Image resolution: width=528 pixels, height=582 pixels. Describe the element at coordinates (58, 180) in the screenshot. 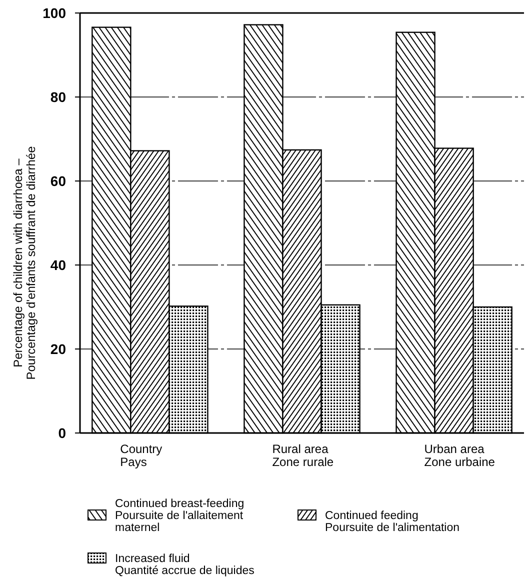

I see `y-tick-label: 60` at that location.